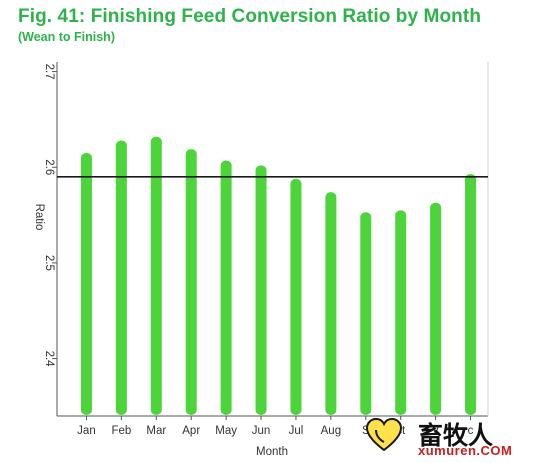 This screenshot has height=463, width=535. Describe the element at coordinates (191, 431) in the screenshot. I see `x-tick-label: Apr` at that location.